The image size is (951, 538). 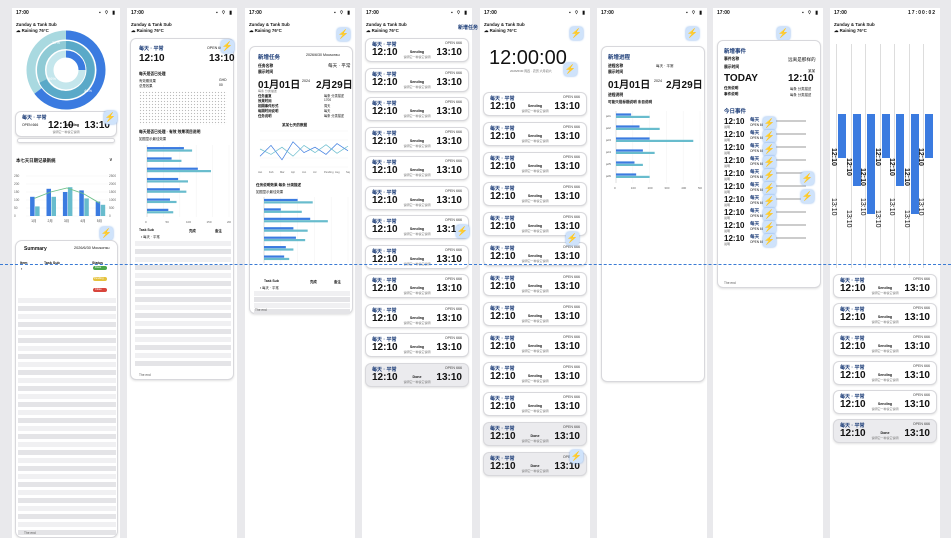 I want to click on clock-display: 12:00:00, so click(x=528, y=58).